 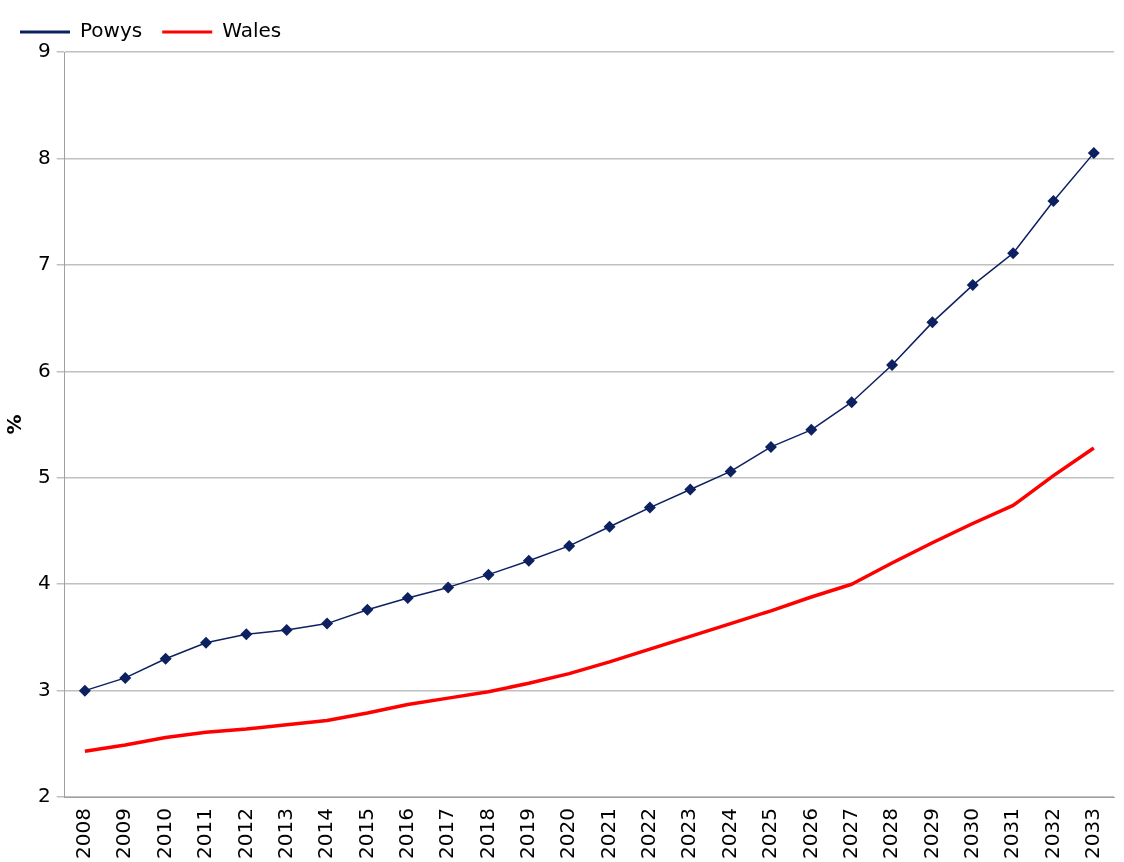 What do you see at coordinates (527, 834) in the screenshot?
I see `x-tick-label: 2019` at bounding box center [527, 834].